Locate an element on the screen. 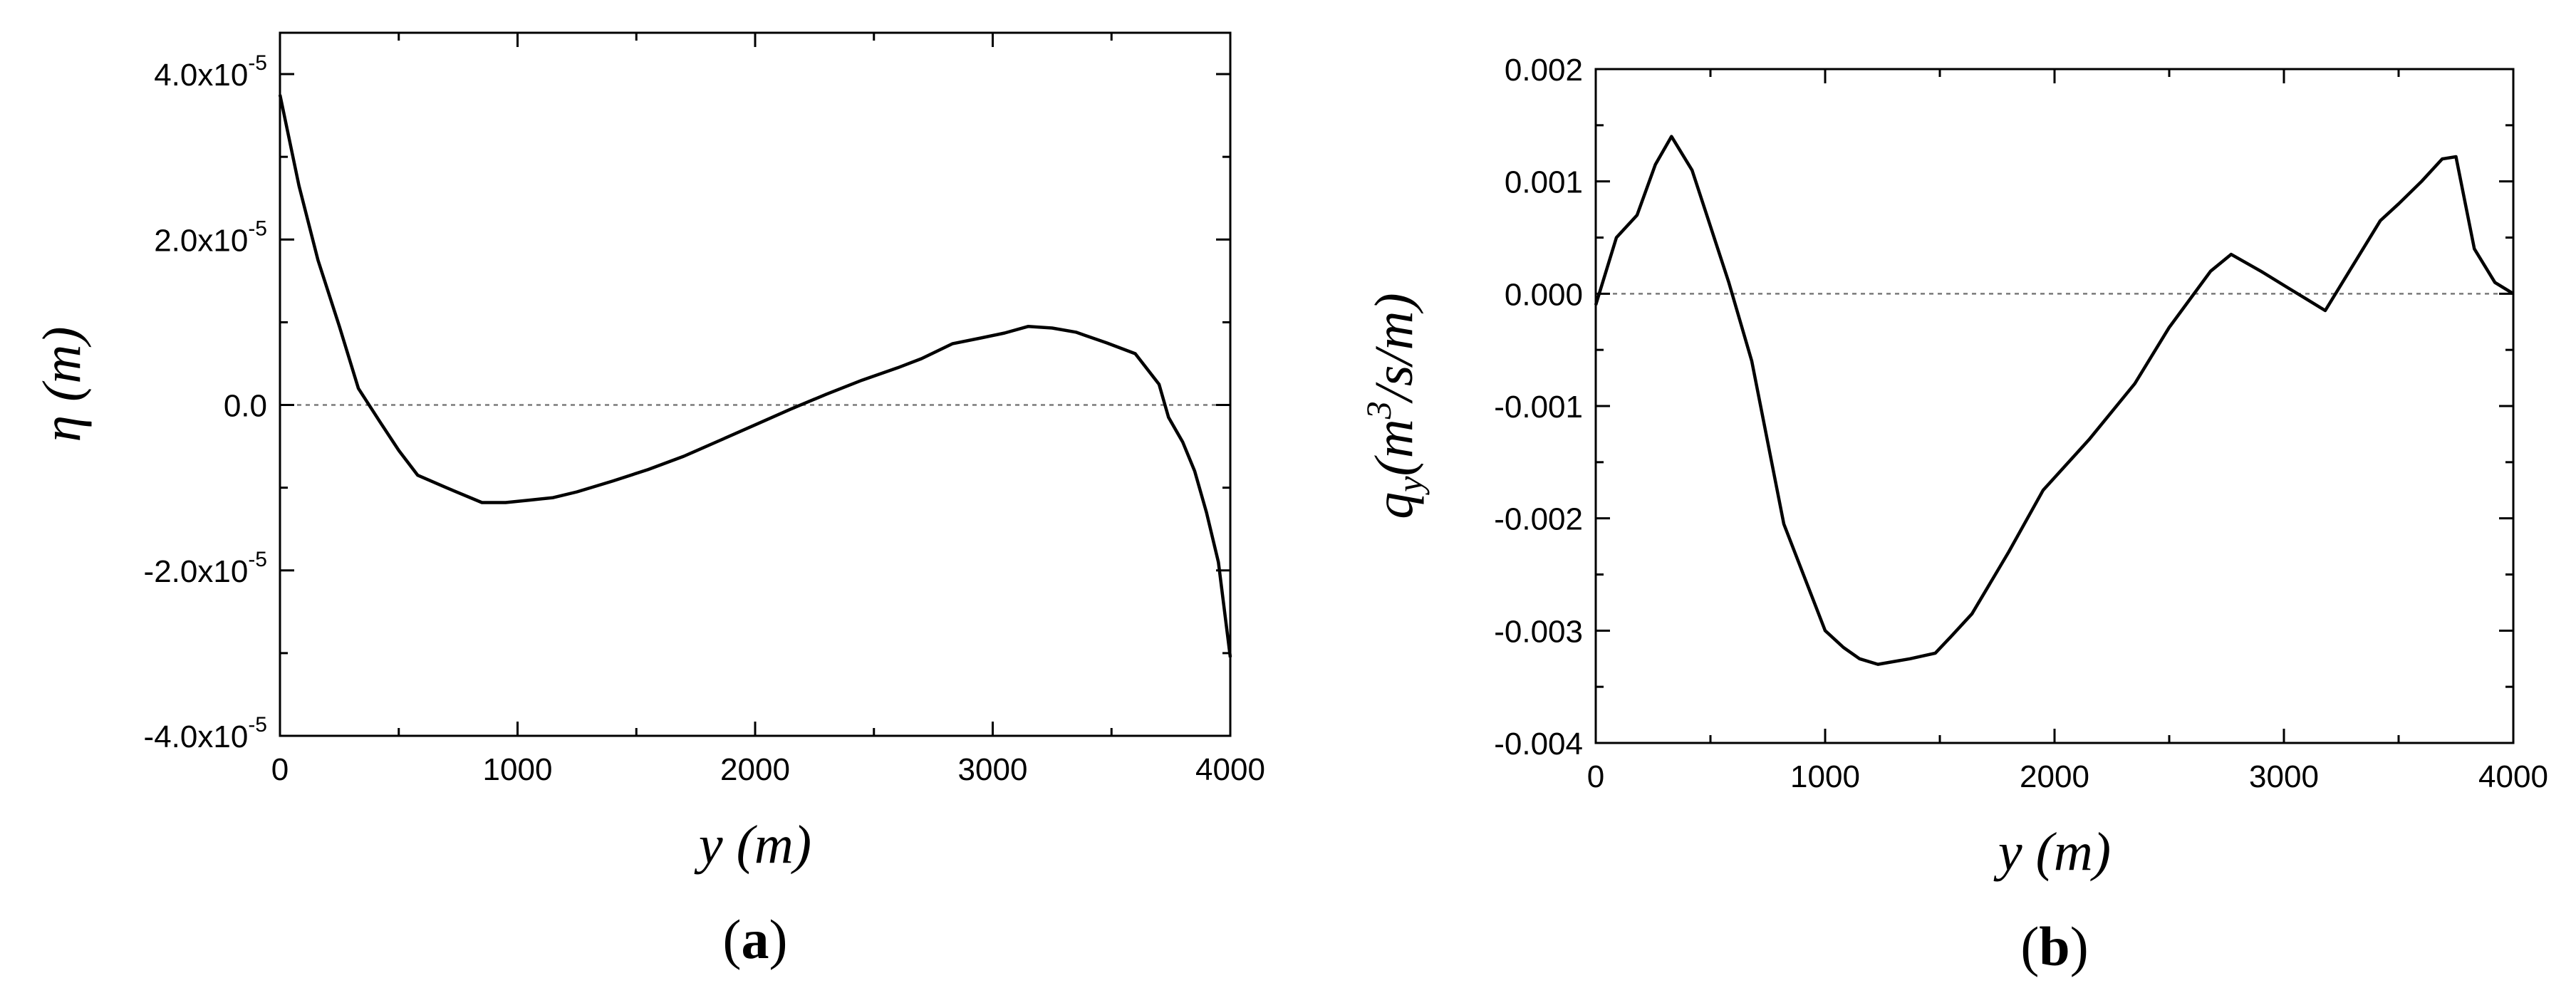 The image size is (2576, 988). panel-letter-a: a is located at coordinates (755, 939).